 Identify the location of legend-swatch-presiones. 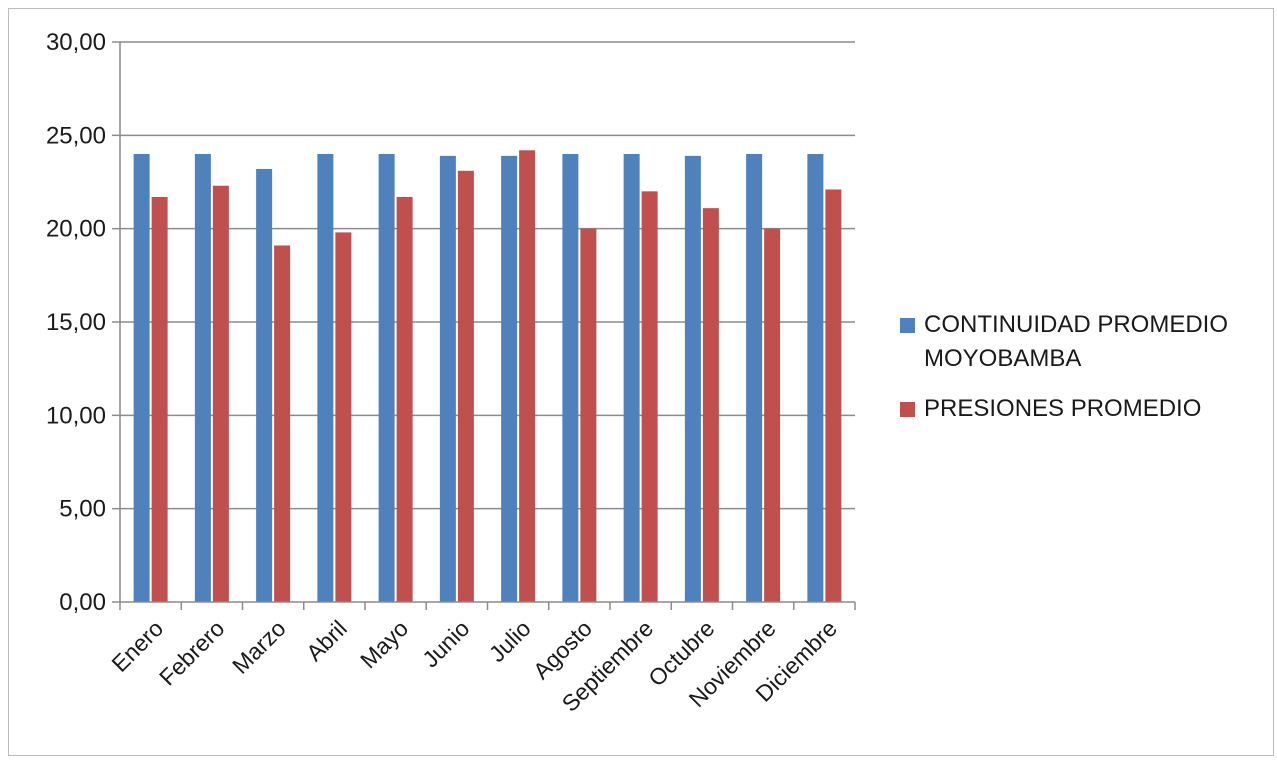
(907, 409).